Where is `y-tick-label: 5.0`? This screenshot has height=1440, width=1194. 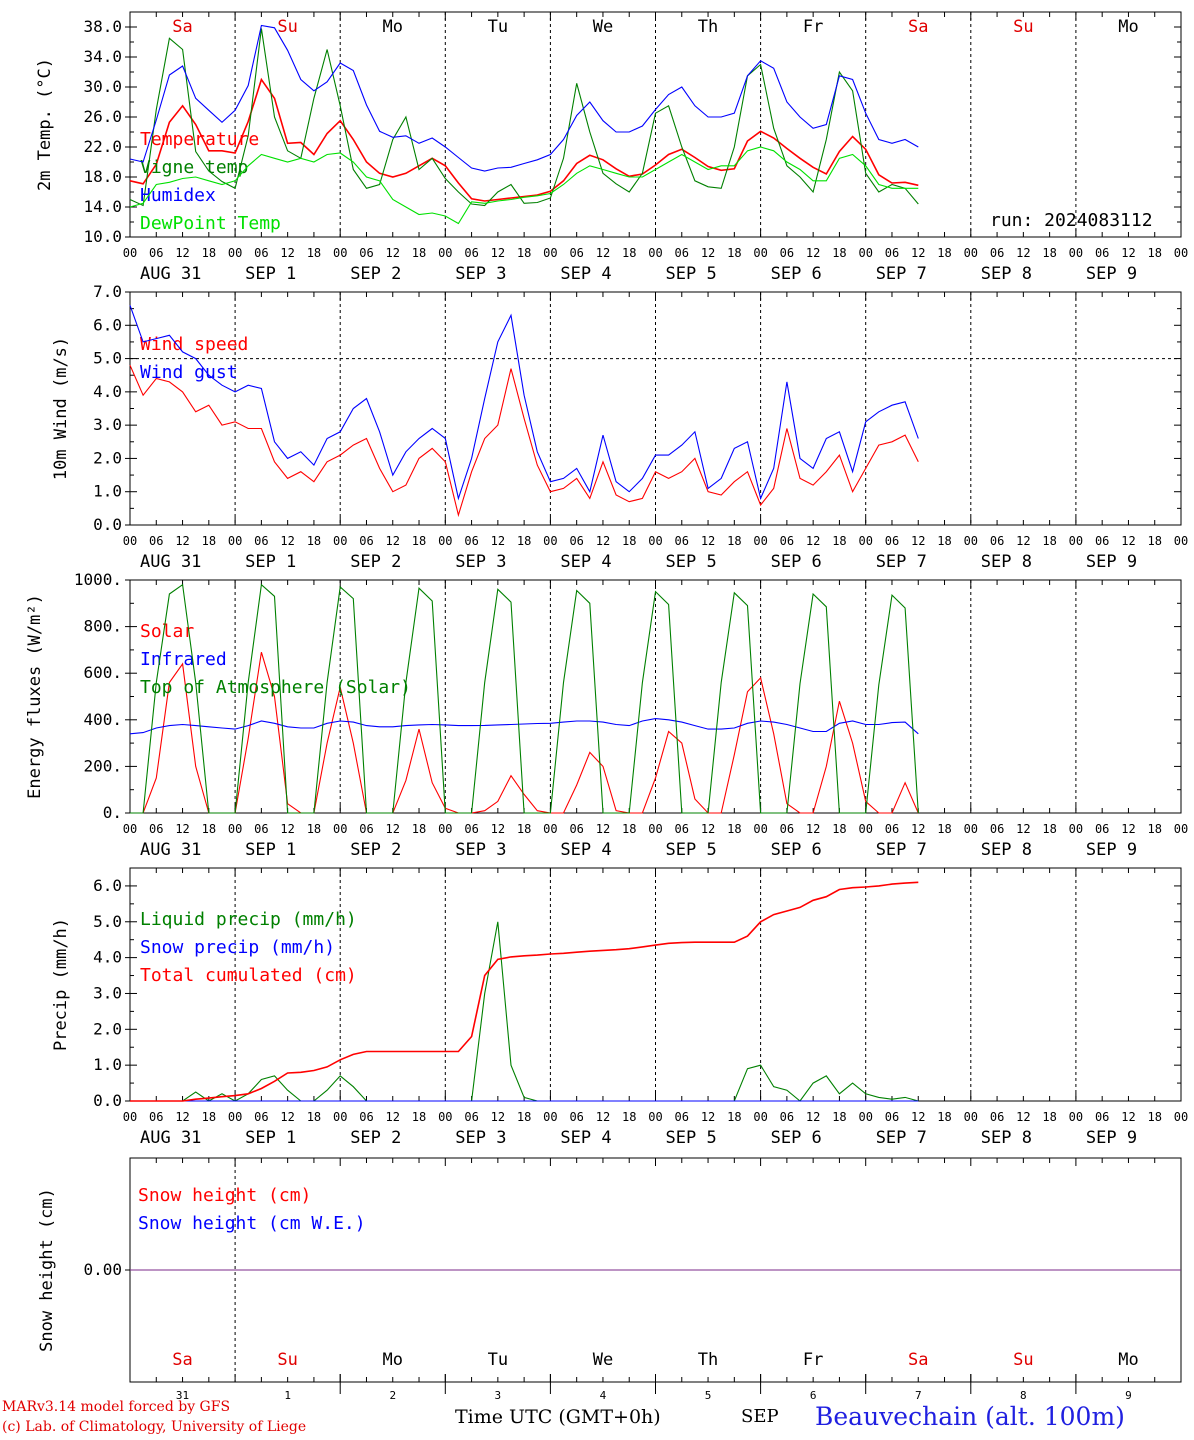 y-tick-label: 5.0 is located at coordinates (107, 921).